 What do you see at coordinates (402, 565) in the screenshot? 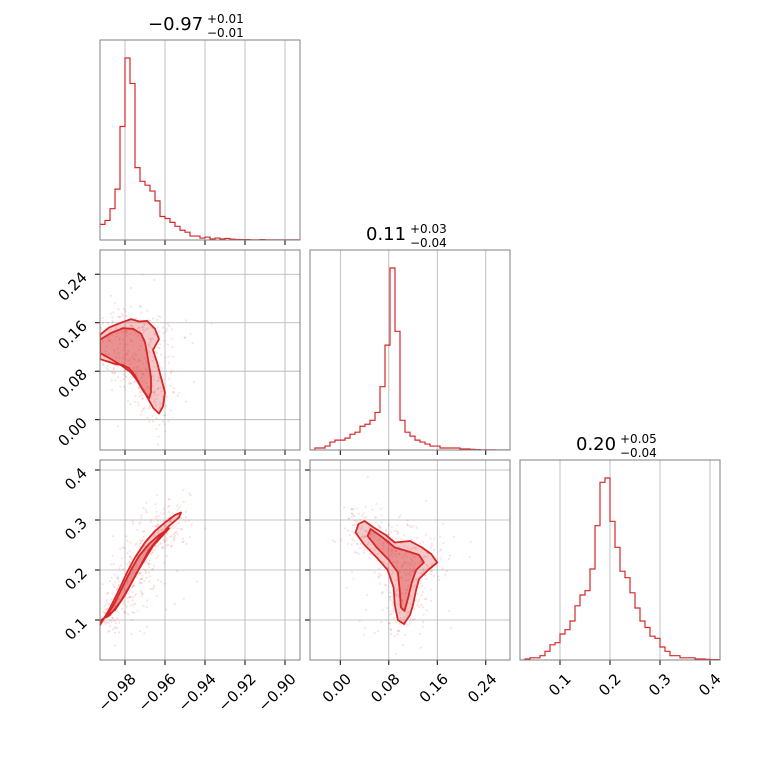
I see `contour-plot-area` at bounding box center [402, 565].